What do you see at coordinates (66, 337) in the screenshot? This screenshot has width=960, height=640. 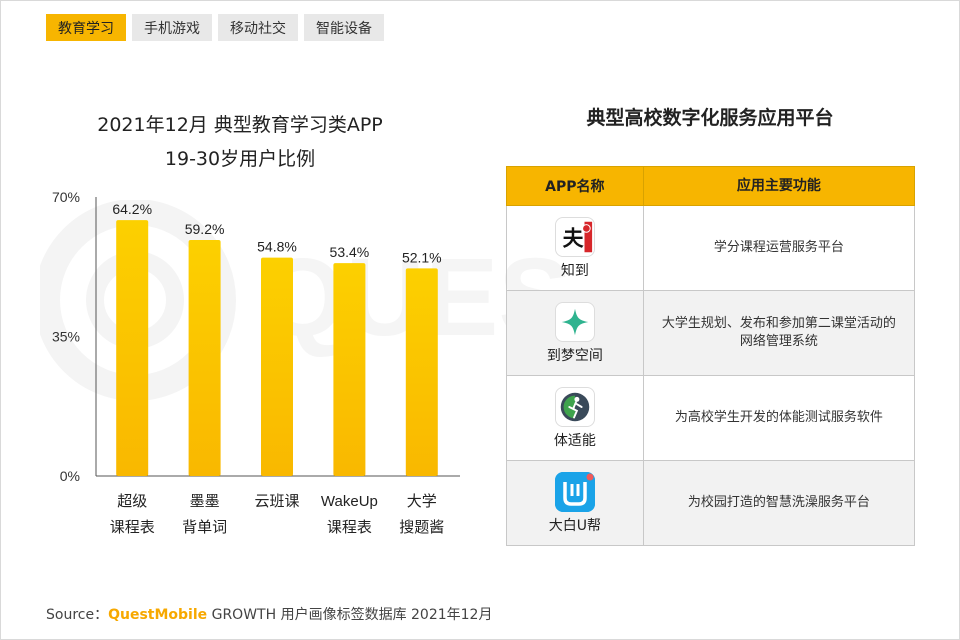 I see `y-tick-label: 35%` at bounding box center [66, 337].